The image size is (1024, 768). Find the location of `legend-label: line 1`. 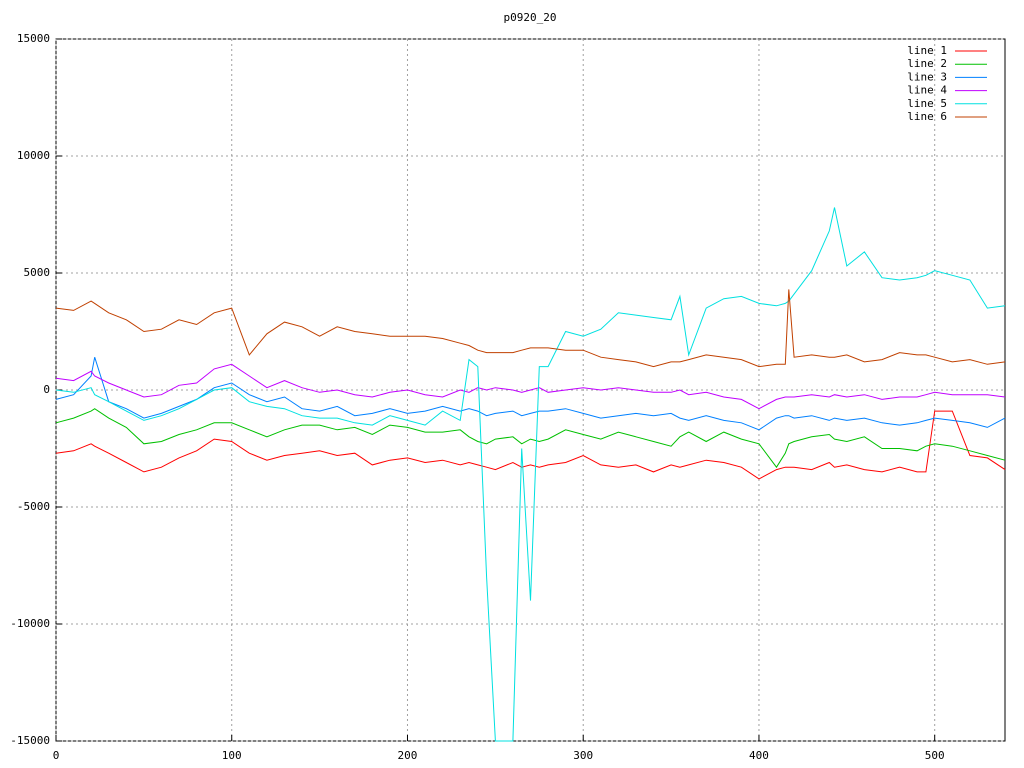

legend-label: line 1 is located at coordinates (927, 50).